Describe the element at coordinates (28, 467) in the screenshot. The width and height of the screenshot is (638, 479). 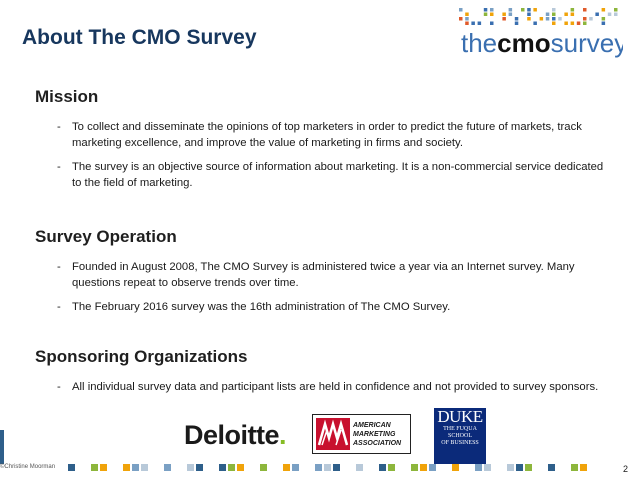
I see `copyright-text: ©Christine Moorman` at that location.